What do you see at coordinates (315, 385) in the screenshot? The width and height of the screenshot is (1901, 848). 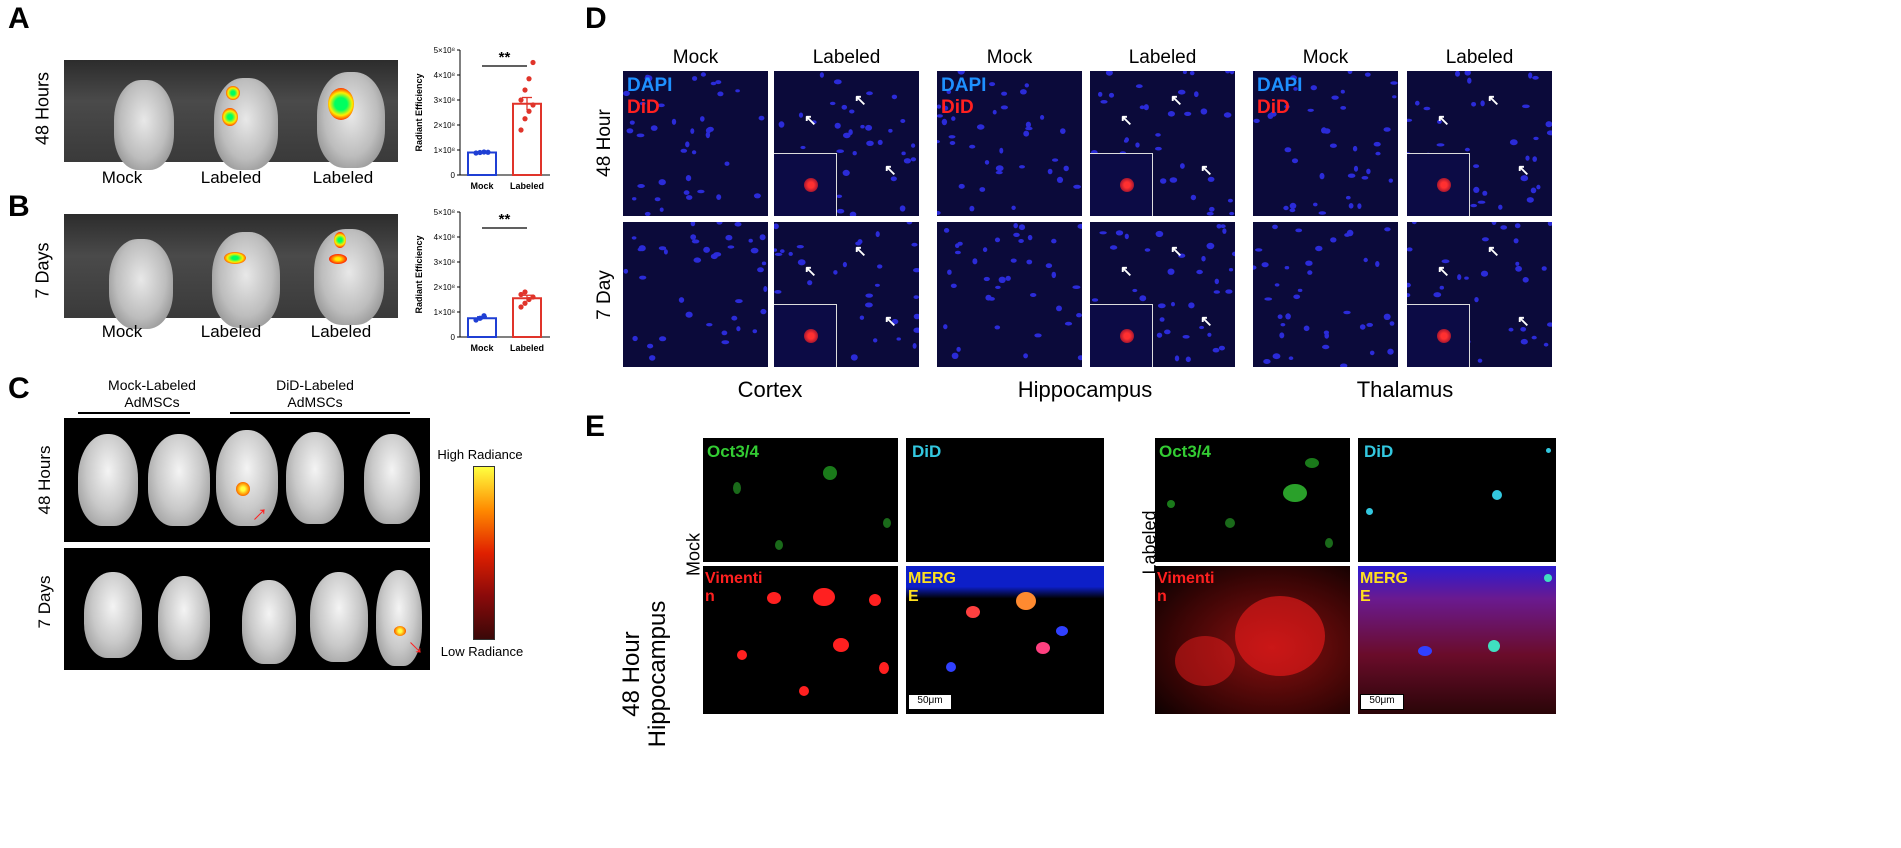 I see `panel-c-group2-line1: DiD-Labeled` at bounding box center [315, 385].